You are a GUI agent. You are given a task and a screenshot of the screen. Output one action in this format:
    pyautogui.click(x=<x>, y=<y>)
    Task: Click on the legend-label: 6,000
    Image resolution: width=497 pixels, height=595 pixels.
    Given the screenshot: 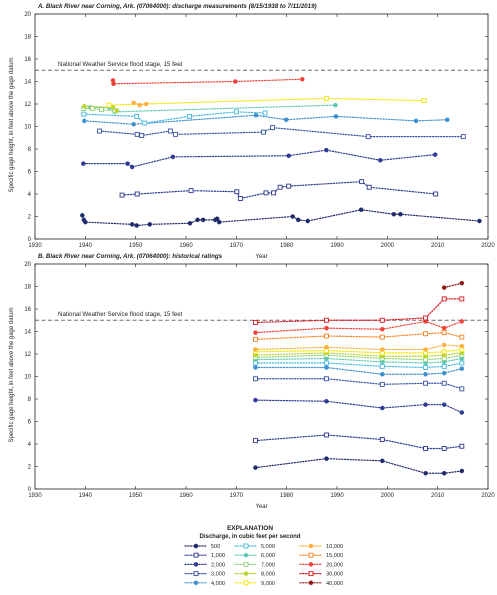 What is the action you would take?
    pyautogui.click(x=268, y=556)
    